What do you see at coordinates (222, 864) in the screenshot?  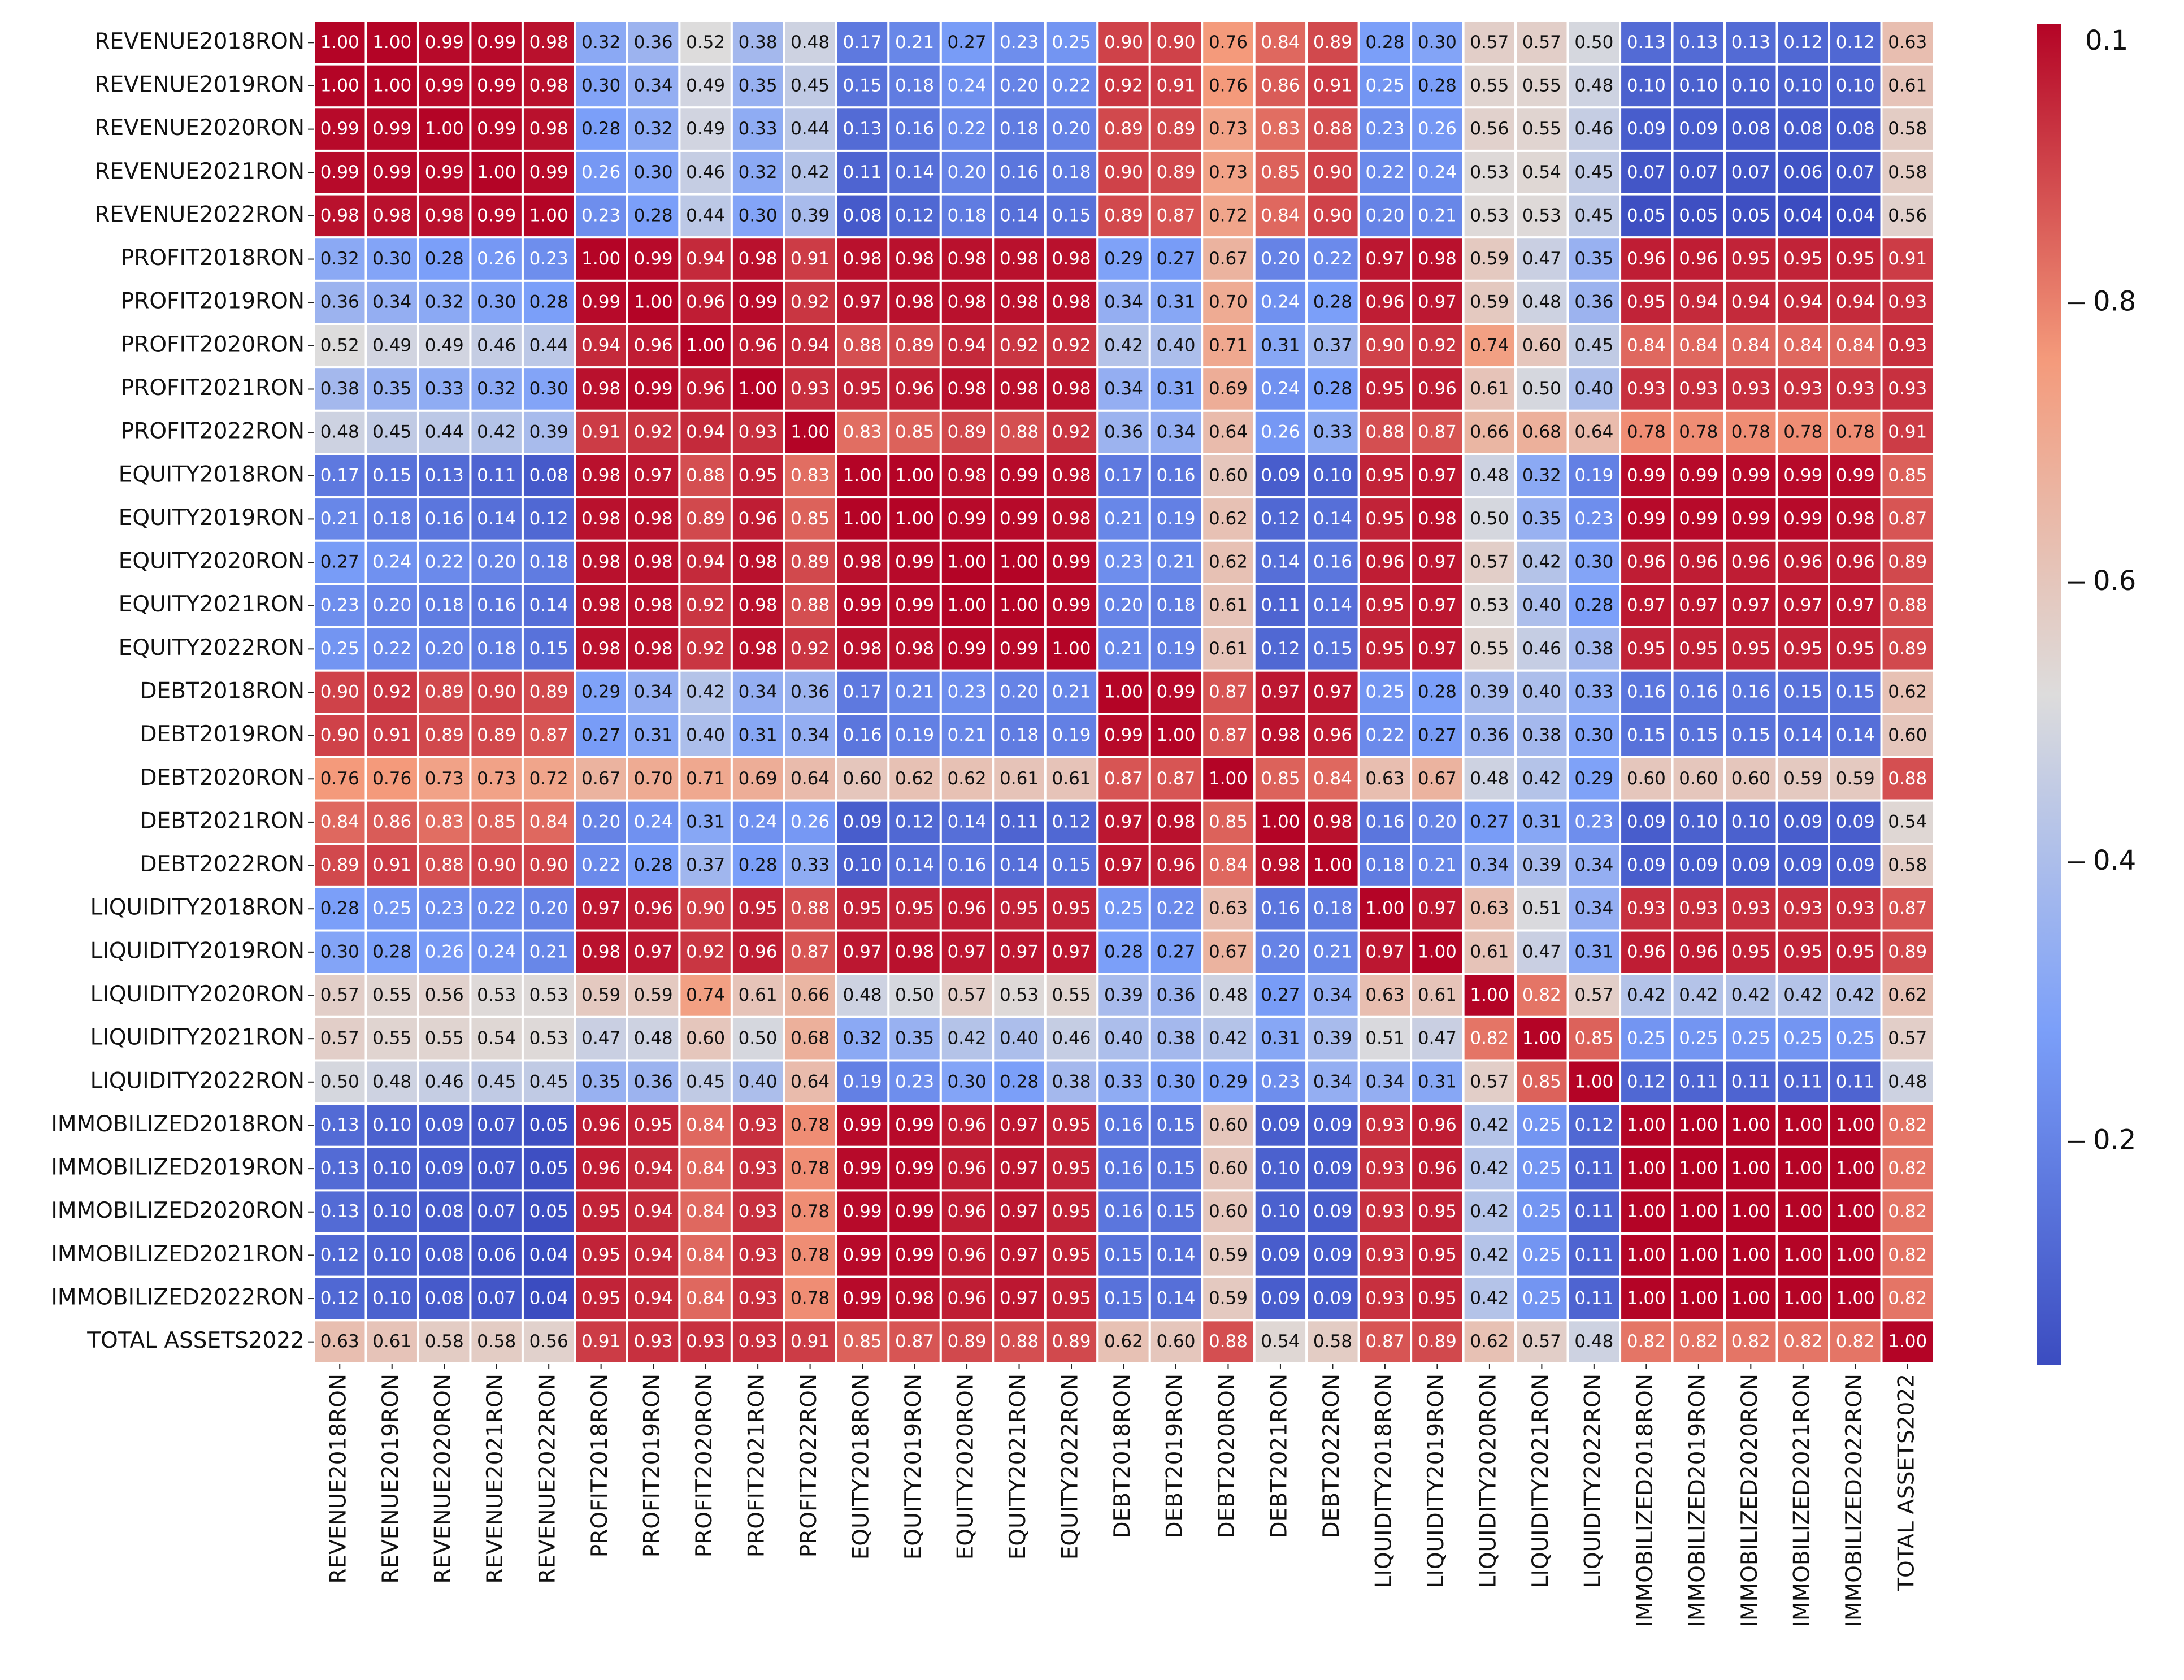 I see `y-tick-label: DEBT2022RON` at bounding box center [222, 864].